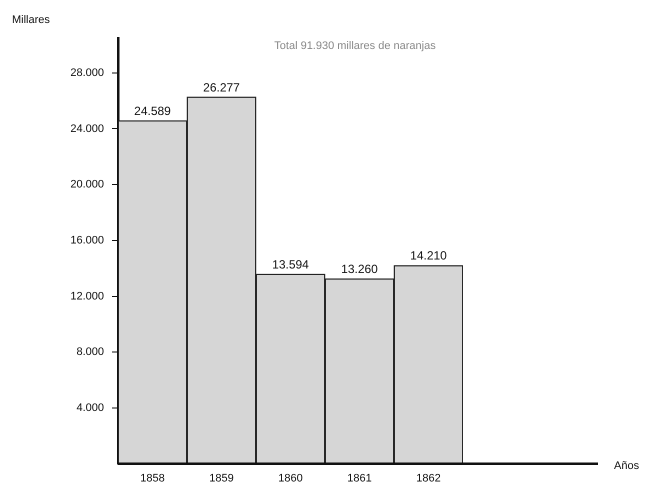 This screenshot has height=488, width=668. I want to click on x-tick-label: 1858, so click(152, 478).